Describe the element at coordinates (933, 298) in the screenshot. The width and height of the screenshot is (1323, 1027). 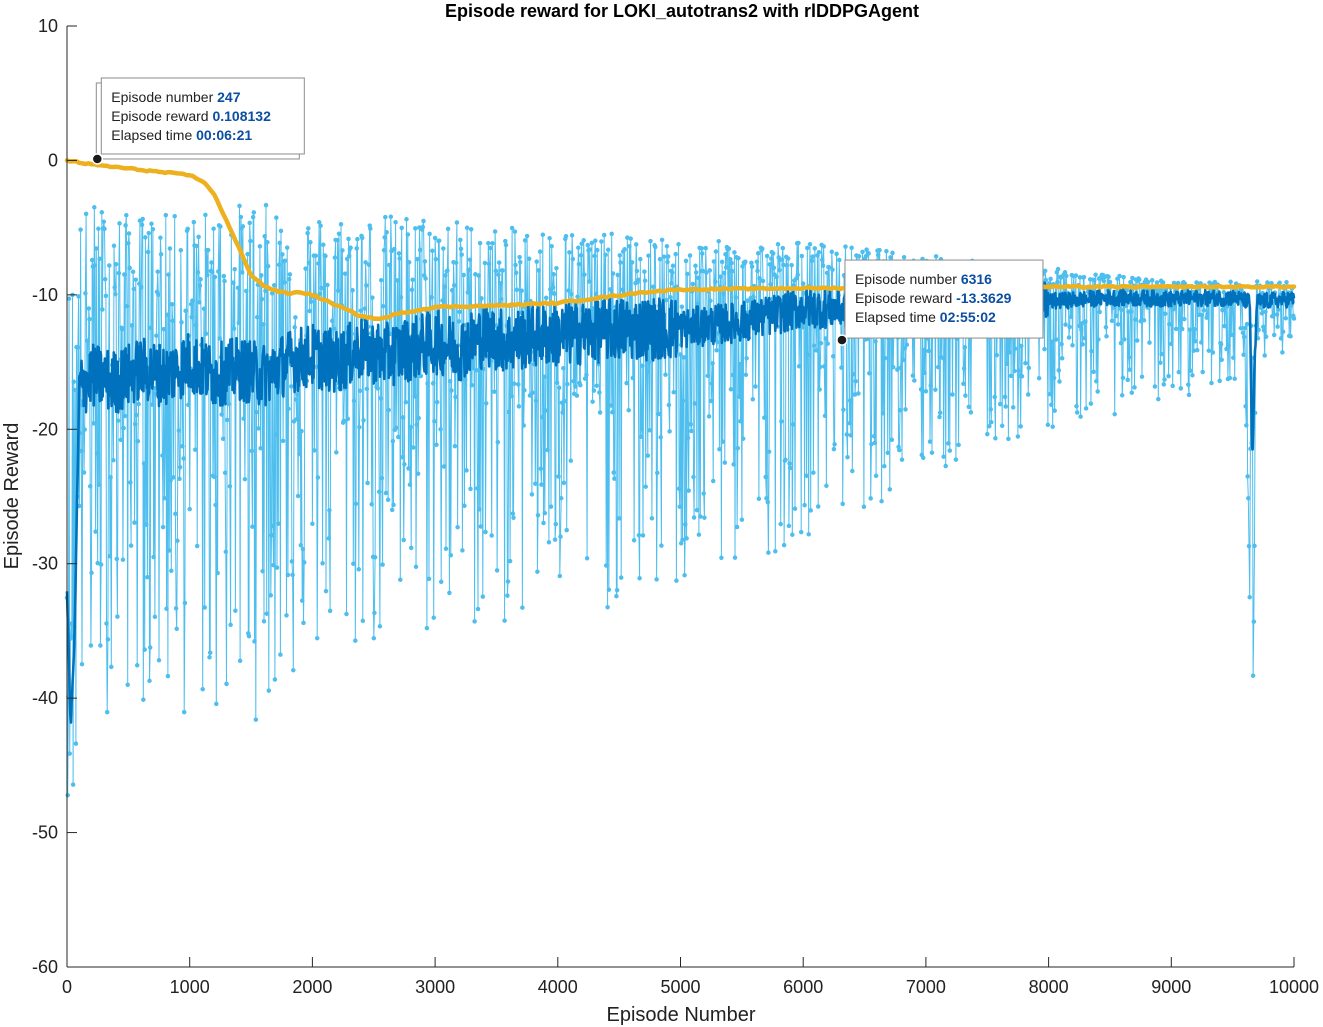
I see `data-tip-line: Episode reward -13.3629` at that location.